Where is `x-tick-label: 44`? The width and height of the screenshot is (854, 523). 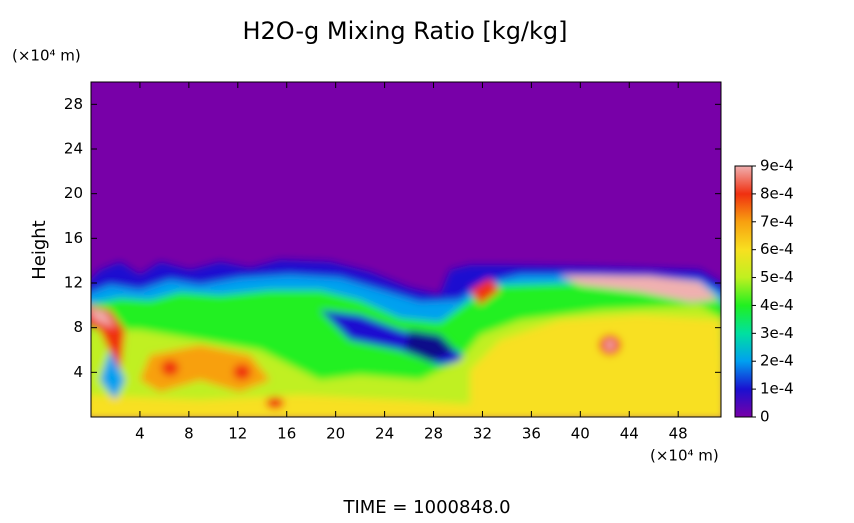 x-tick-label: 44 is located at coordinates (629, 434).